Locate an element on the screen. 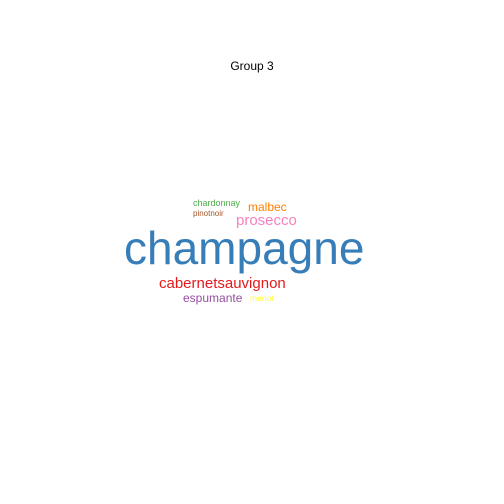 Image resolution: width=504 pixels, height=504 pixels. word-malbec: malbec is located at coordinates (267, 207).